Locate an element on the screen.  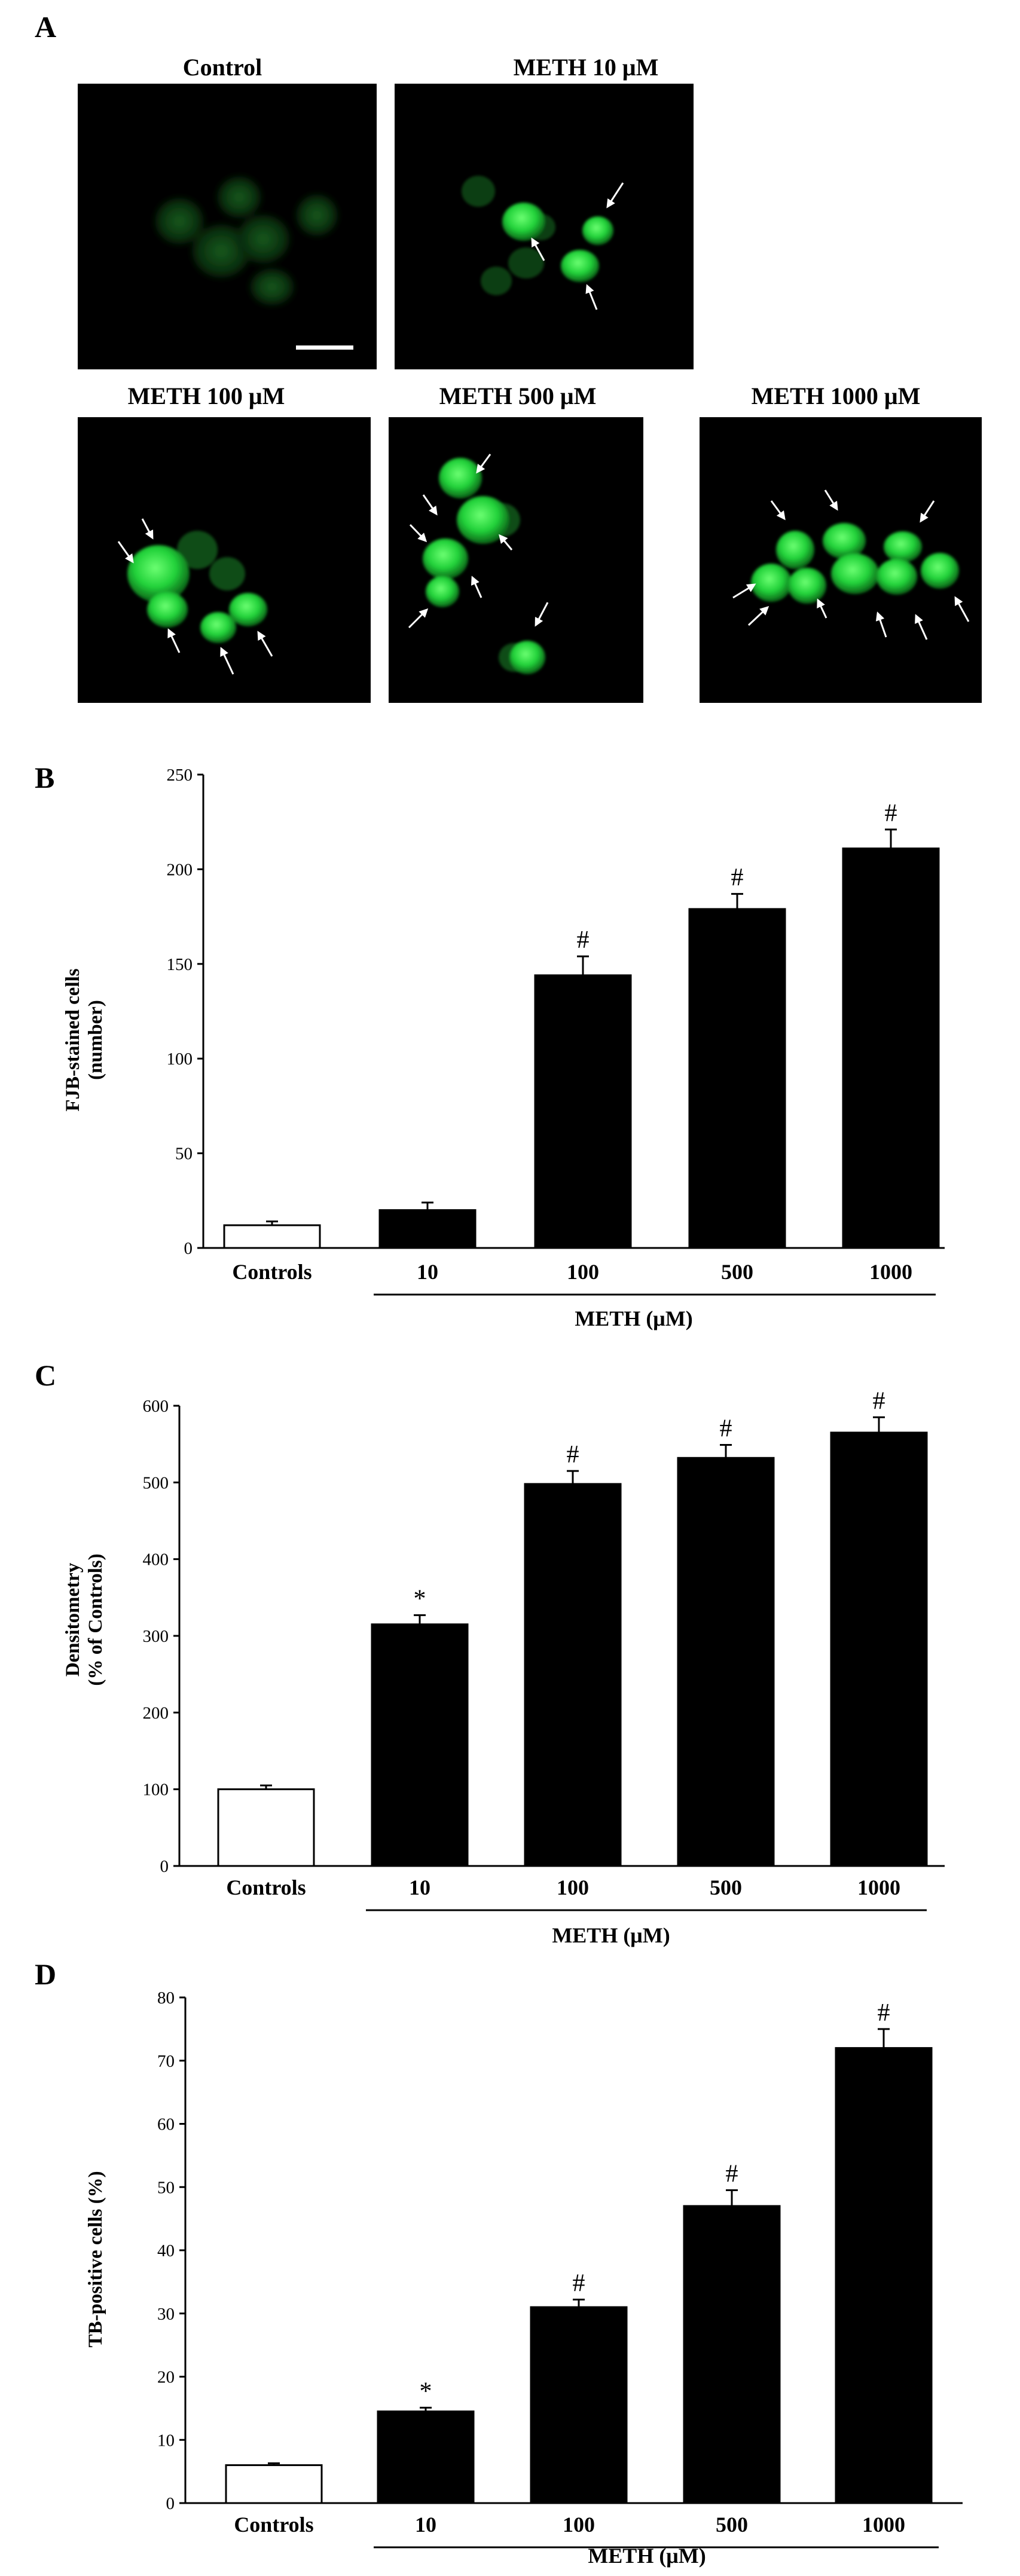
y-tick-label: 250 is located at coordinates (180, 775).